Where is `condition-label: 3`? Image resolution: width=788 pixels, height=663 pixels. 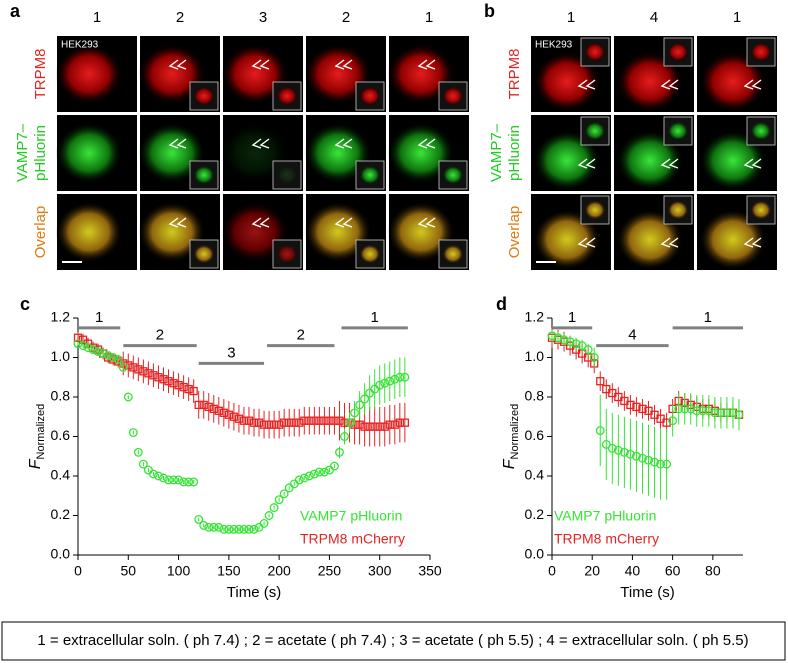
condition-label: 3 is located at coordinates (231, 352).